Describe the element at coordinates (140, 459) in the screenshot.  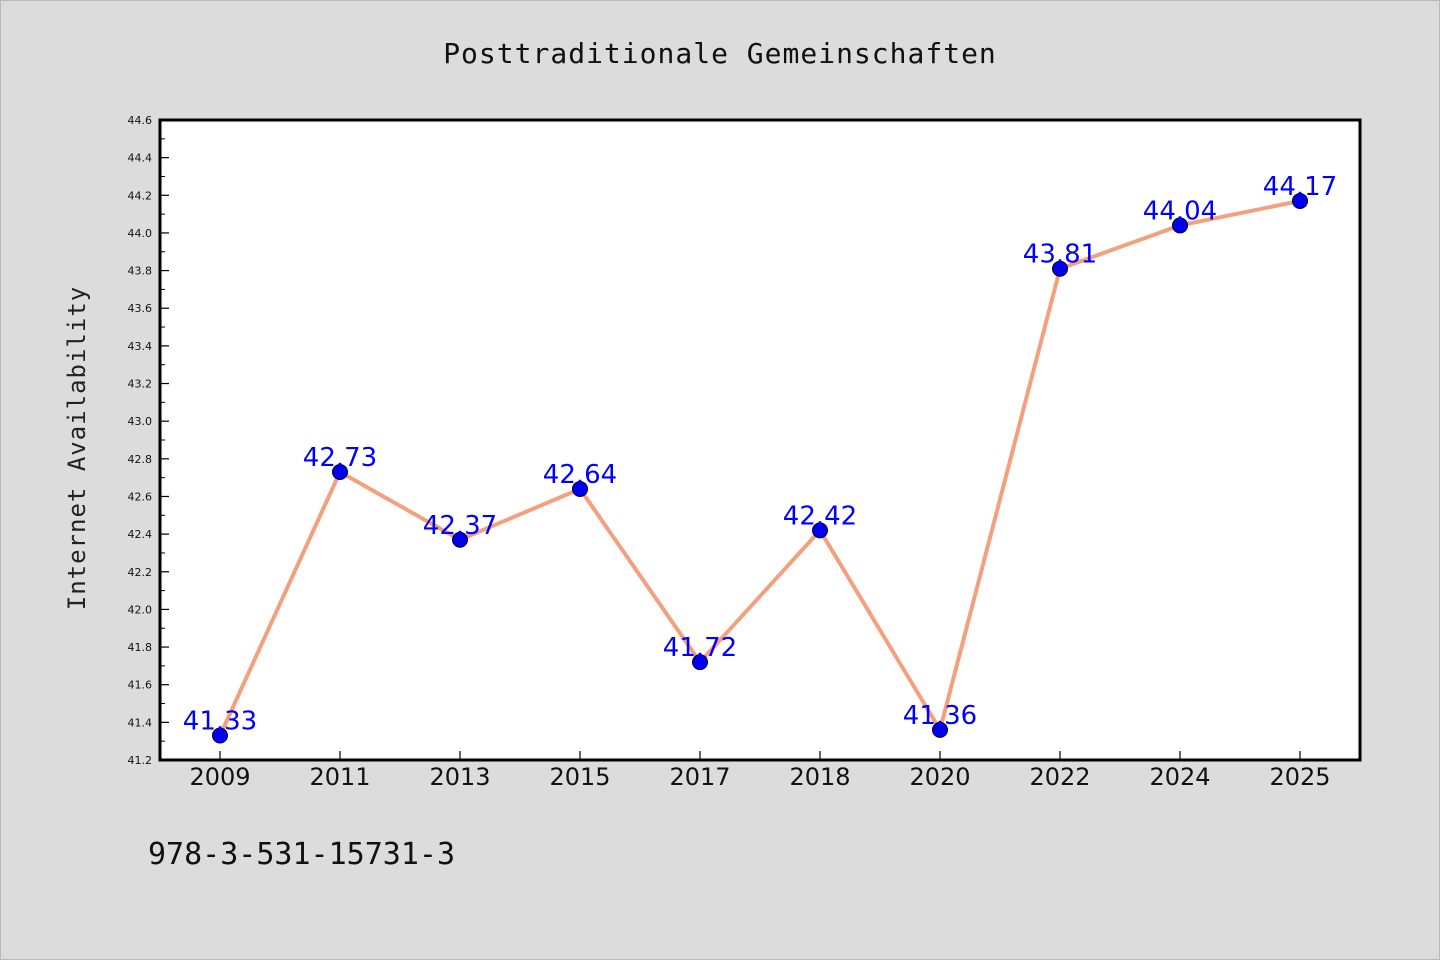
I see `y-tick-label: 42.8` at that location.